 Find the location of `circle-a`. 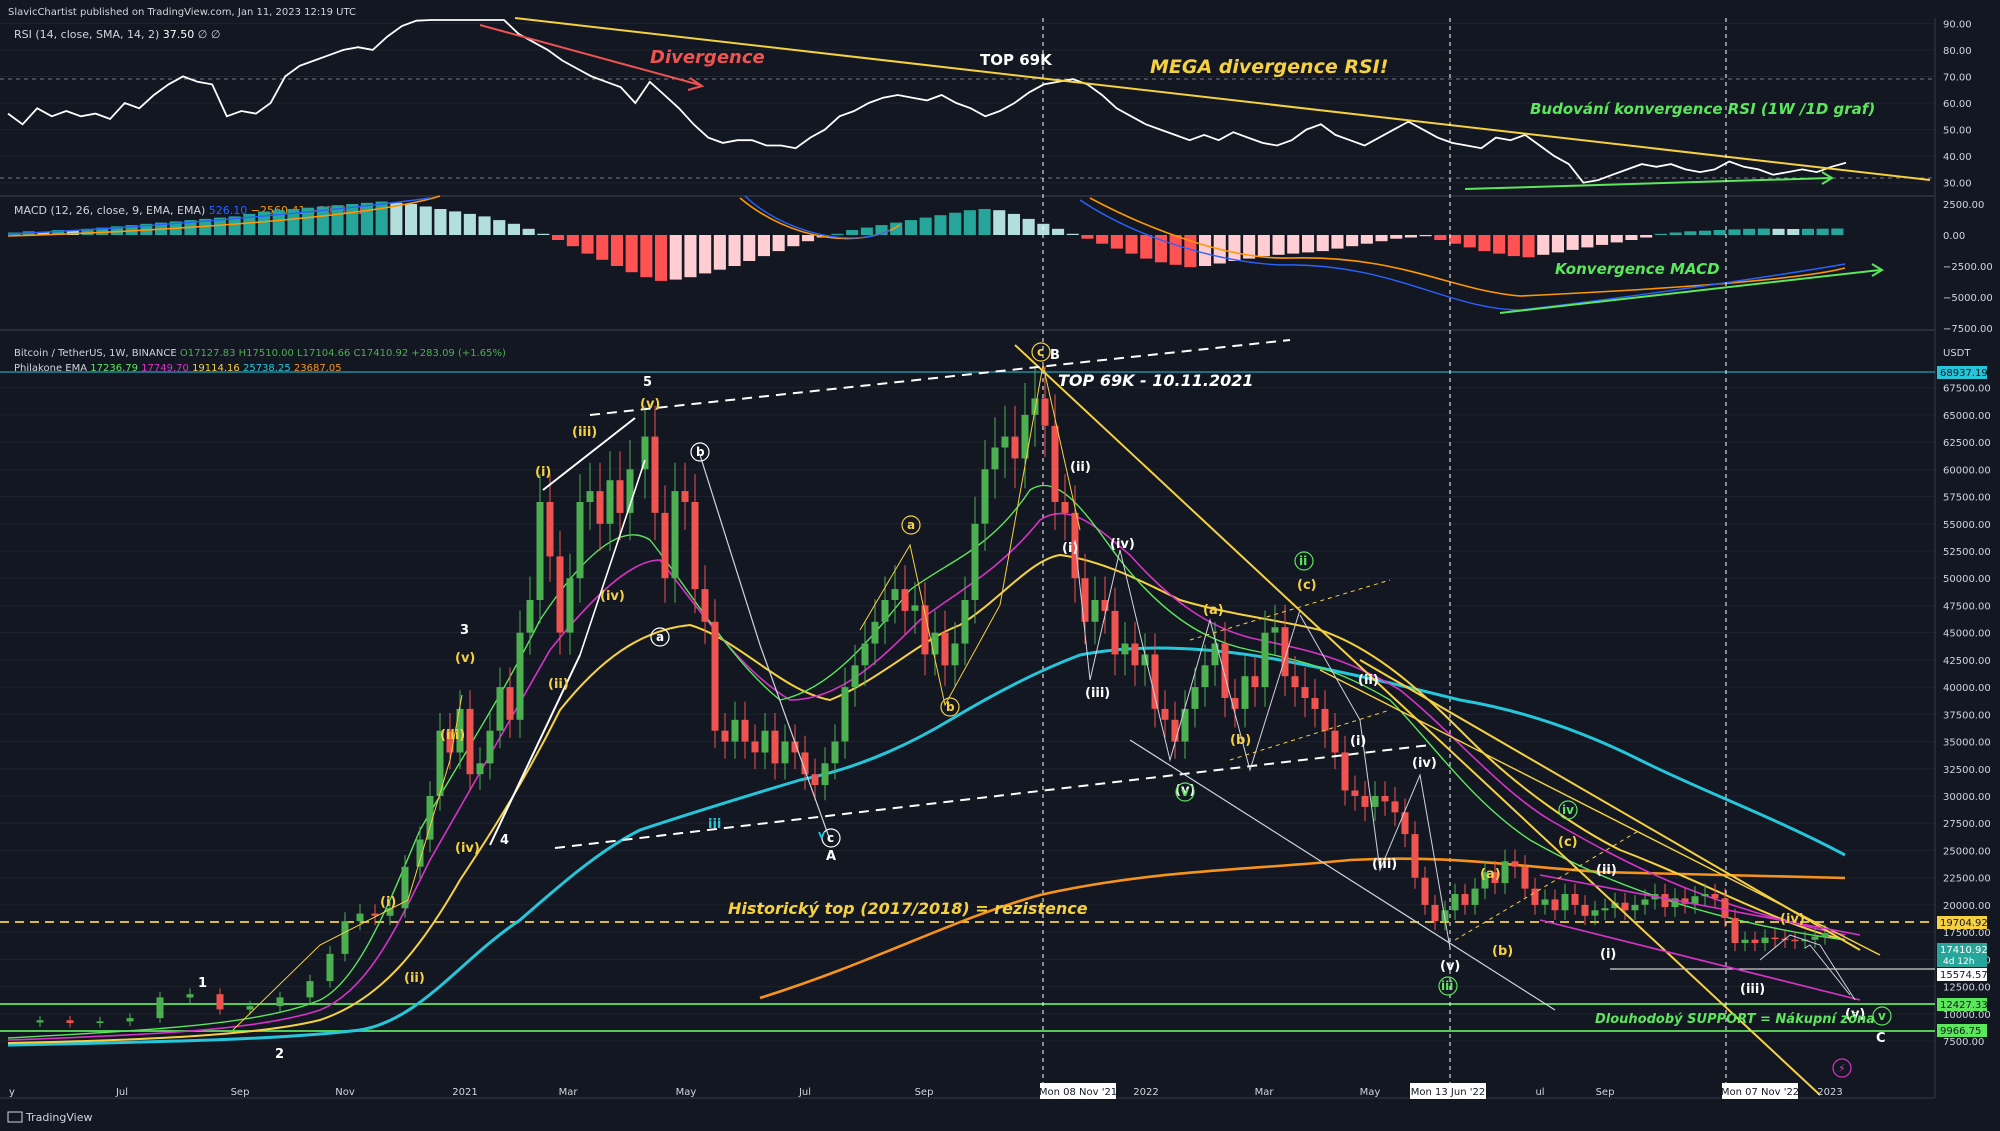

circle-a is located at coordinates (660, 637).